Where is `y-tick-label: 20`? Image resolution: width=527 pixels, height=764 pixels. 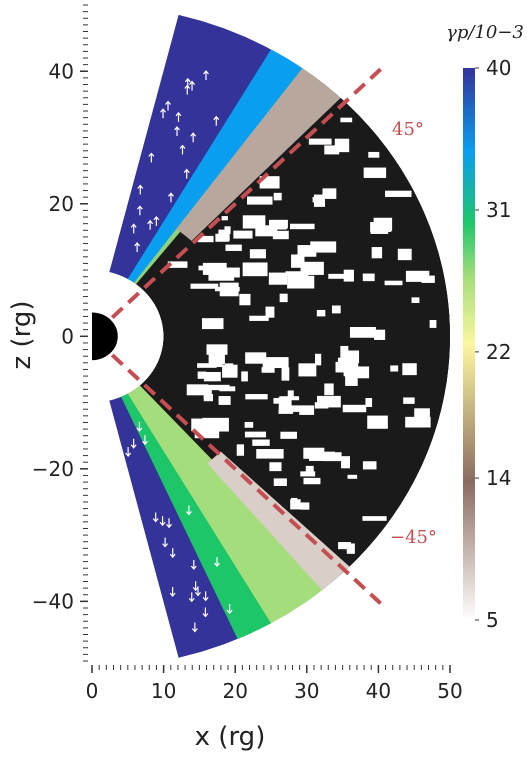 y-tick-label: 20 is located at coordinates (61, 204).